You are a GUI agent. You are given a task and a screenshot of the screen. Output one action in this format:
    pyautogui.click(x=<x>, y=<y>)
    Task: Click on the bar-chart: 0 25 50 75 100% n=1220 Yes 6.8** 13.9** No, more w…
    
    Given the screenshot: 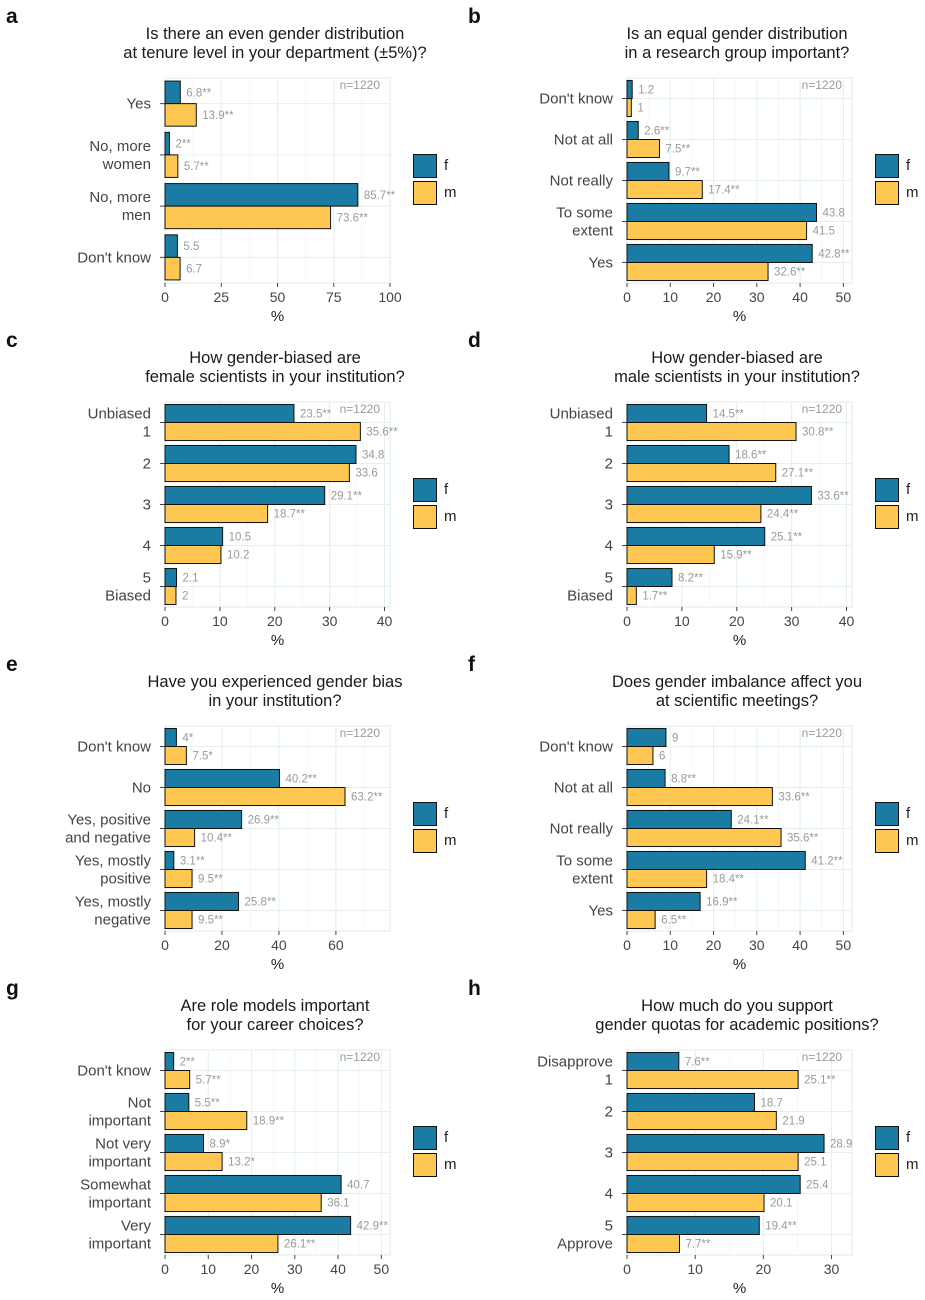 What is the action you would take?
    pyautogui.click(x=239, y=201)
    